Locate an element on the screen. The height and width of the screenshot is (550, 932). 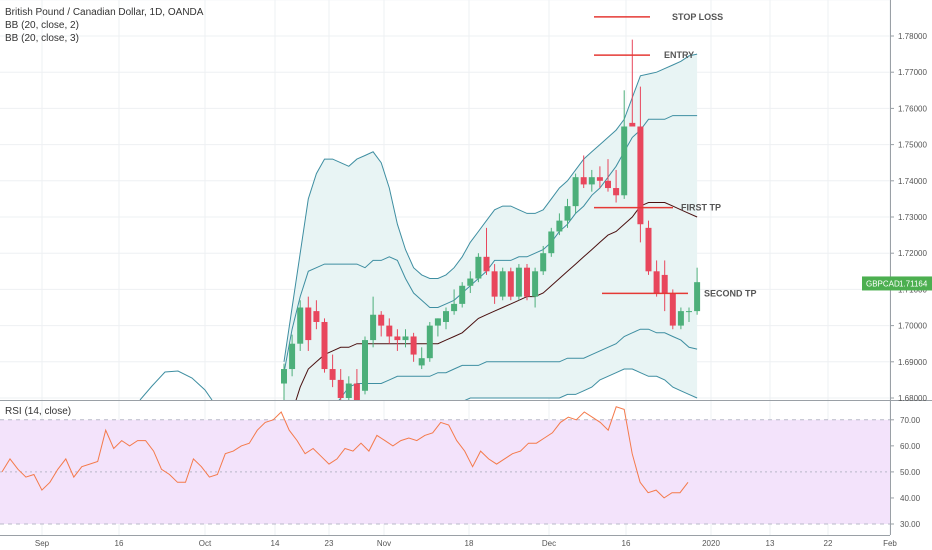
time-tick-label: 23 is located at coordinates (329, 543).